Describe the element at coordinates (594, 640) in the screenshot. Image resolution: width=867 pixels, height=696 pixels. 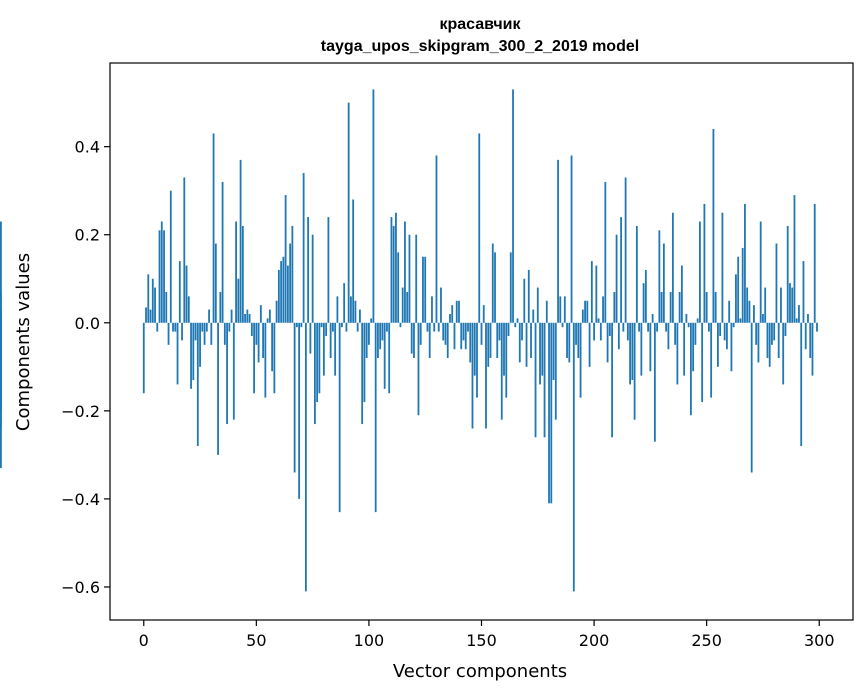
I see `x-tick-label: 200` at that location.